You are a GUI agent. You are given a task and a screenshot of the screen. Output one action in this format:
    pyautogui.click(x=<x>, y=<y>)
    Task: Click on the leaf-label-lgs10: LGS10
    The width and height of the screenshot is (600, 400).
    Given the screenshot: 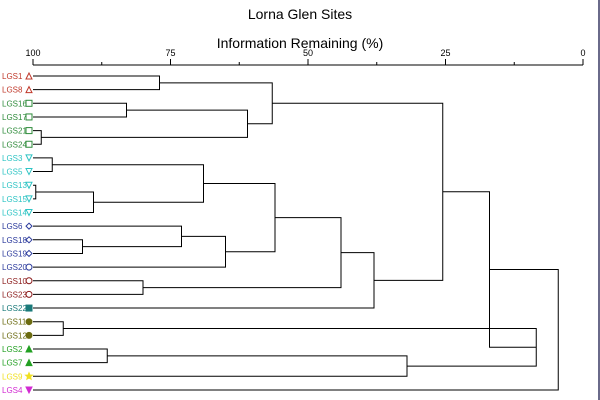 What is the action you would take?
    pyautogui.click(x=14, y=281)
    